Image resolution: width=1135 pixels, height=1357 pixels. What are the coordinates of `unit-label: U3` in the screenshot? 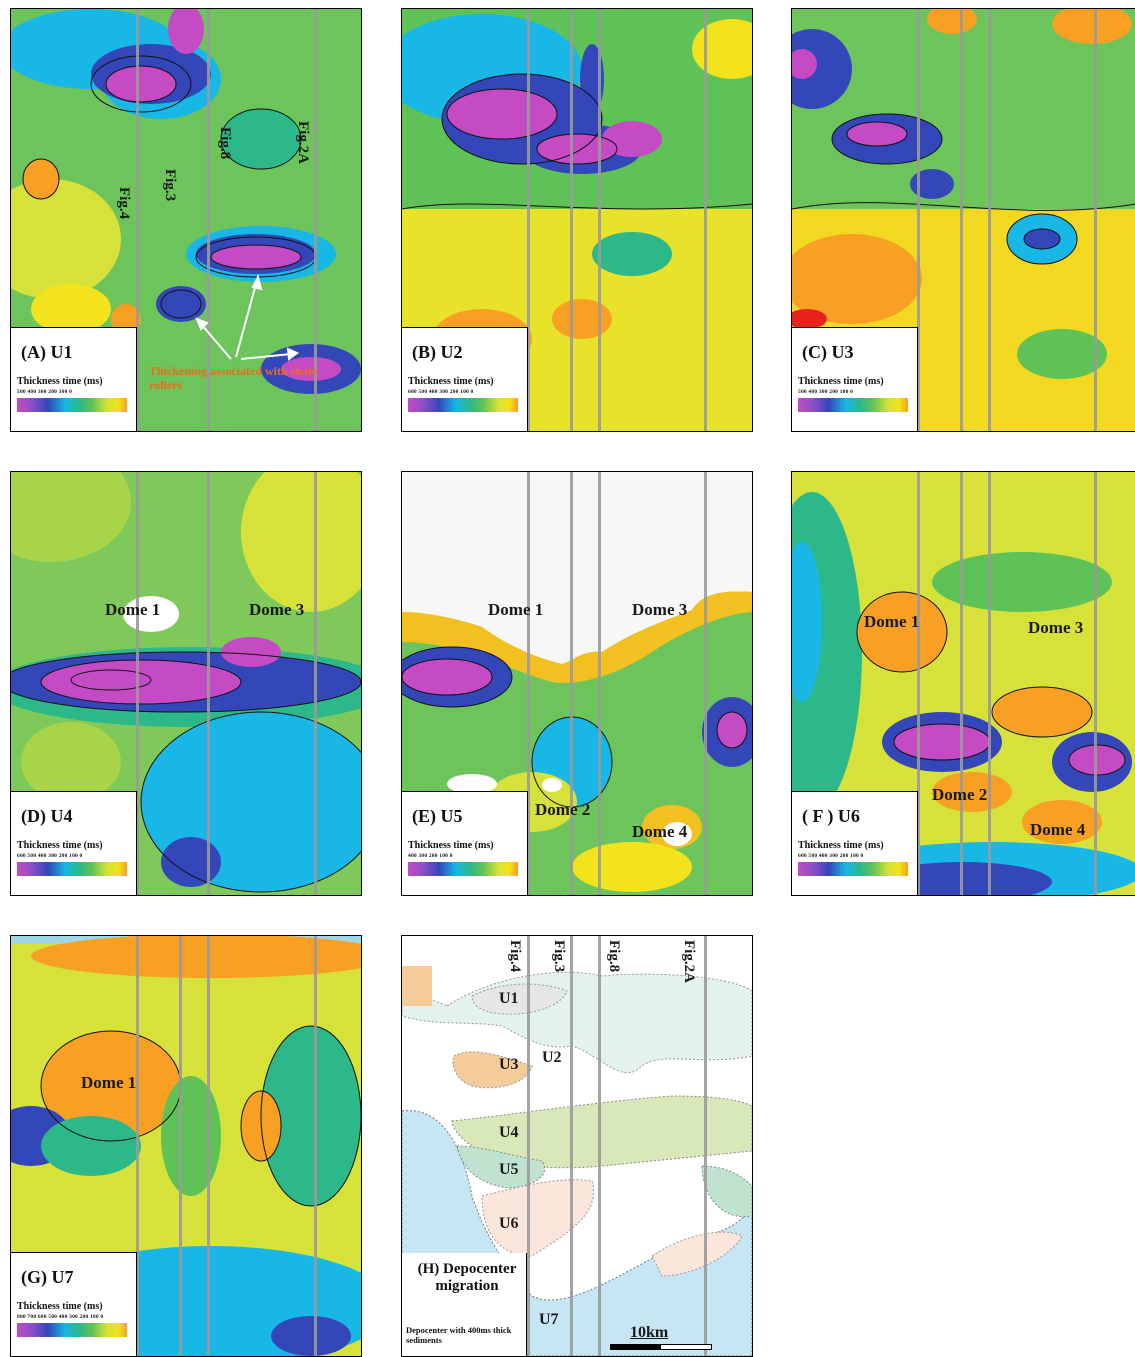 It's located at (509, 1064).